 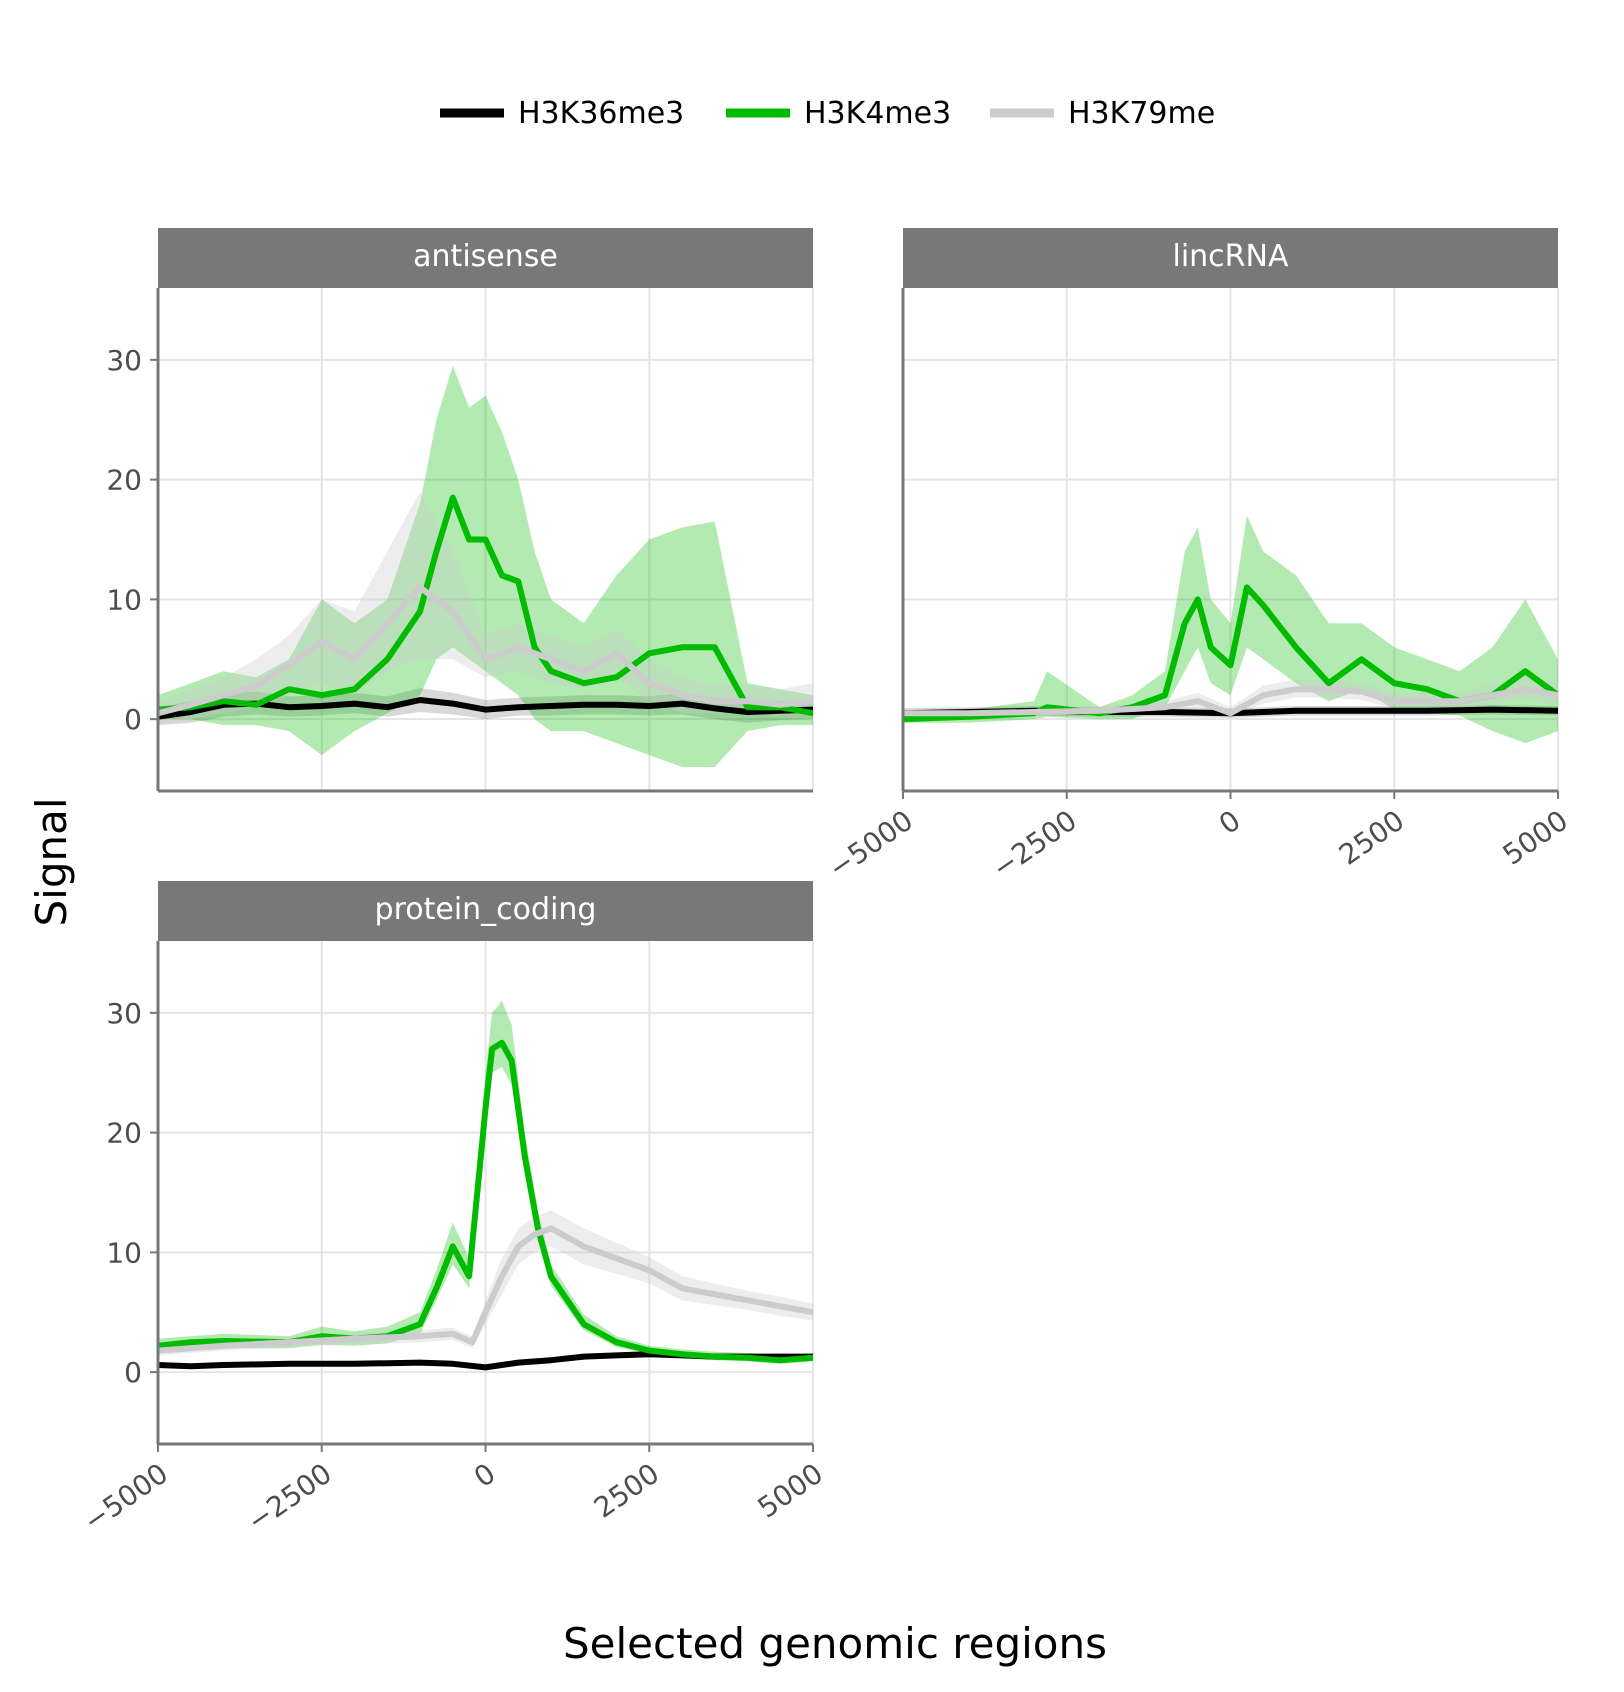 What do you see at coordinates (835, 1643) in the screenshot?
I see `x-axis-title: Selected genomic regions` at bounding box center [835, 1643].